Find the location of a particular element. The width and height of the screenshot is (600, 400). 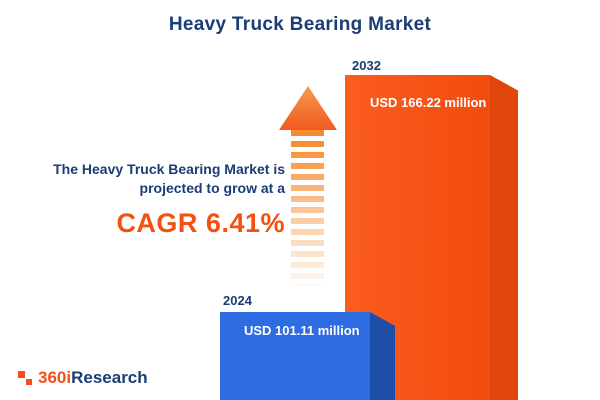

category-label-2032: 2032 is located at coordinates (366, 65).